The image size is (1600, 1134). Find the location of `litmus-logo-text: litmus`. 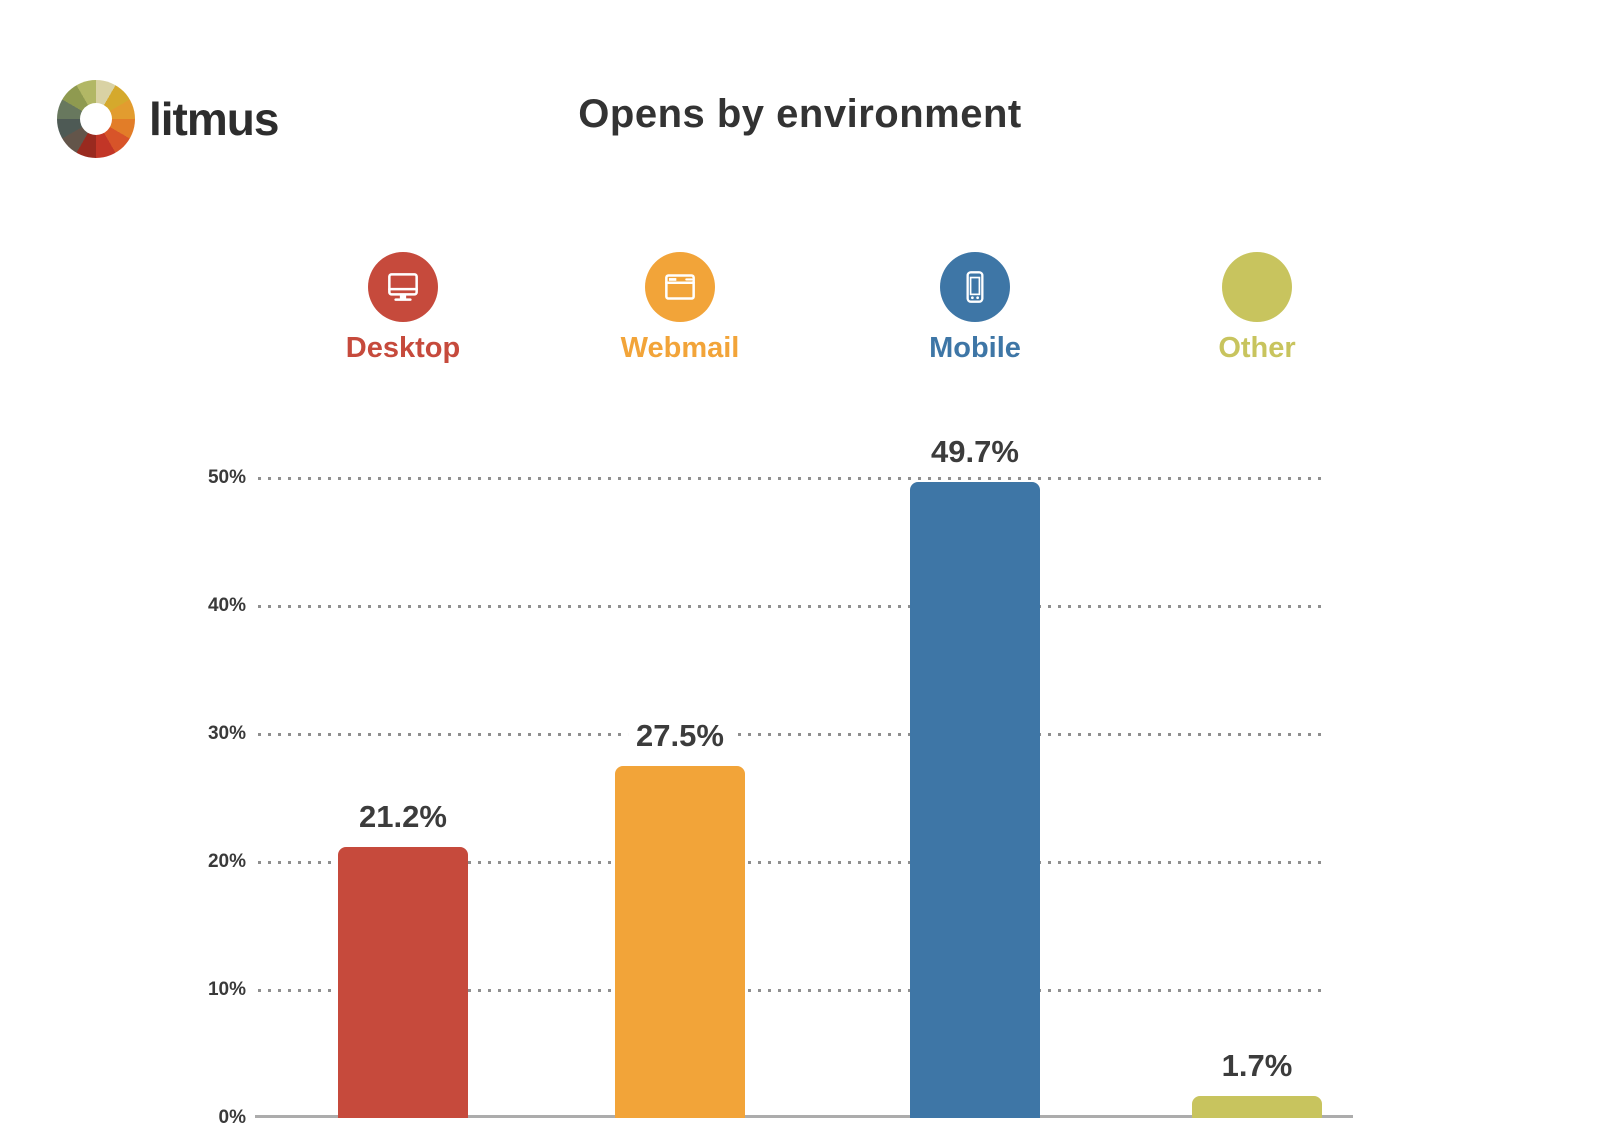

litmus-logo-text: litmus is located at coordinates (214, 119).